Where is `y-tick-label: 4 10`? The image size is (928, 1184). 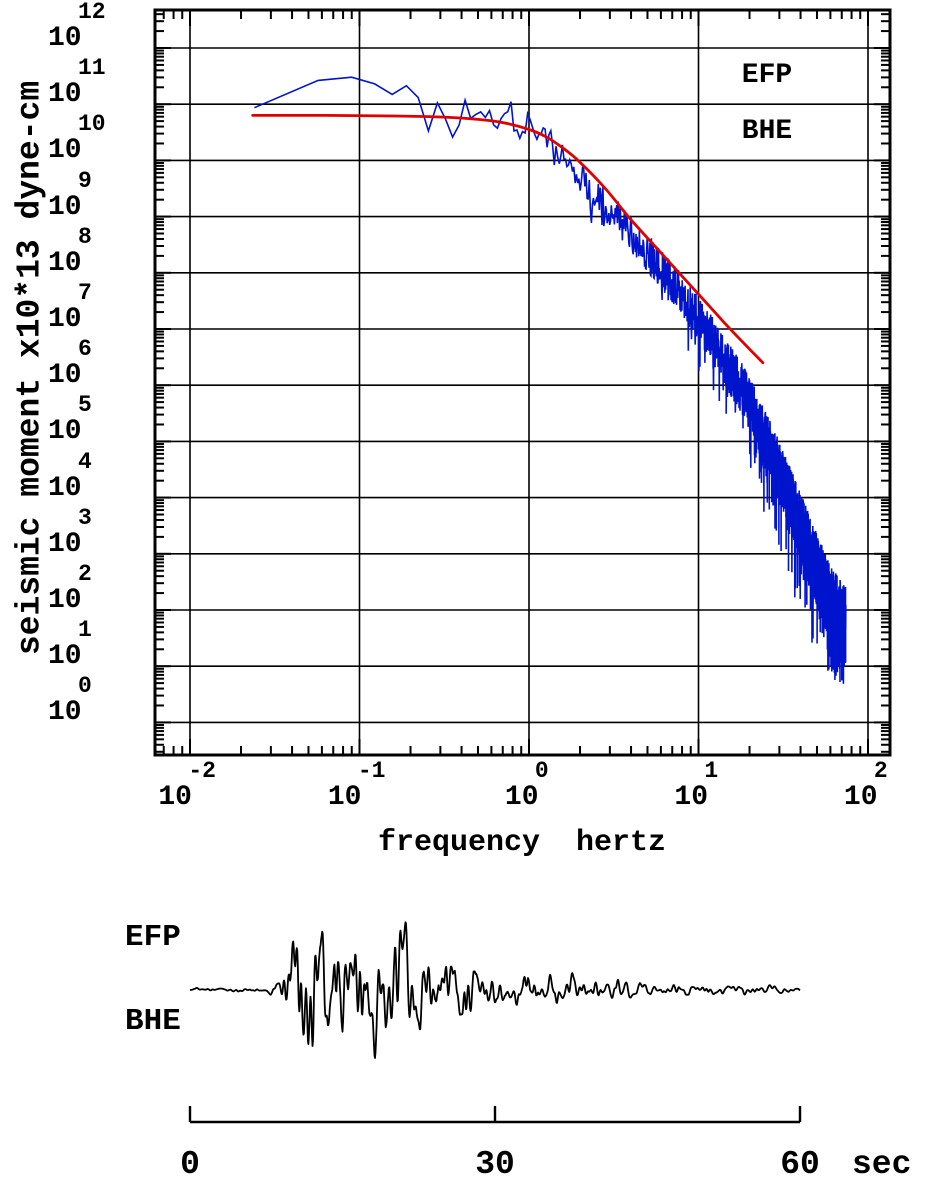 y-tick-label: 4 10 is located at coordinates (70, 476).